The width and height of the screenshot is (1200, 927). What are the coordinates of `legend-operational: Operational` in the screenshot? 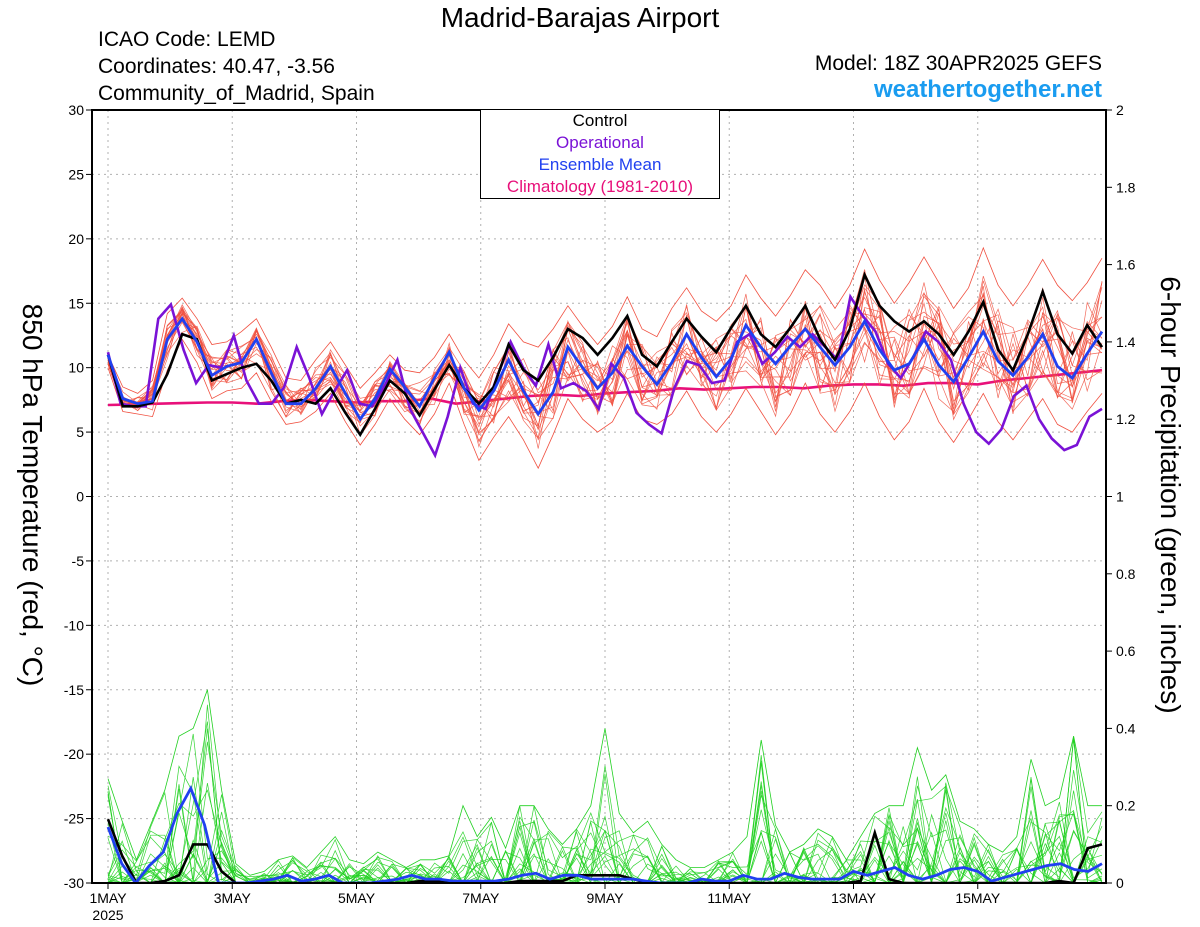 It's located at (600, 142).